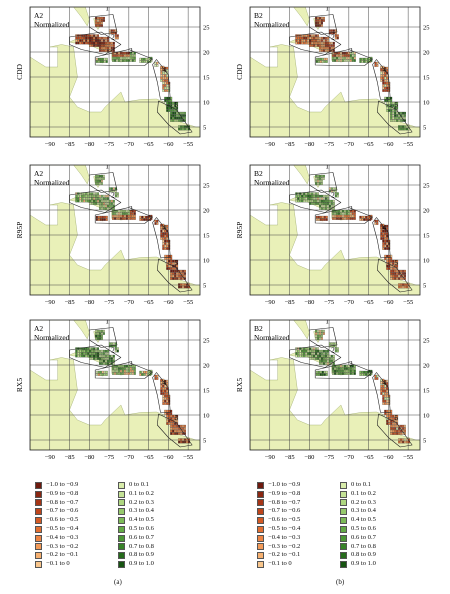  Describe the element at coordinates (204, 285) in the screenshot. I see `y-tick-label: 5` at that location.